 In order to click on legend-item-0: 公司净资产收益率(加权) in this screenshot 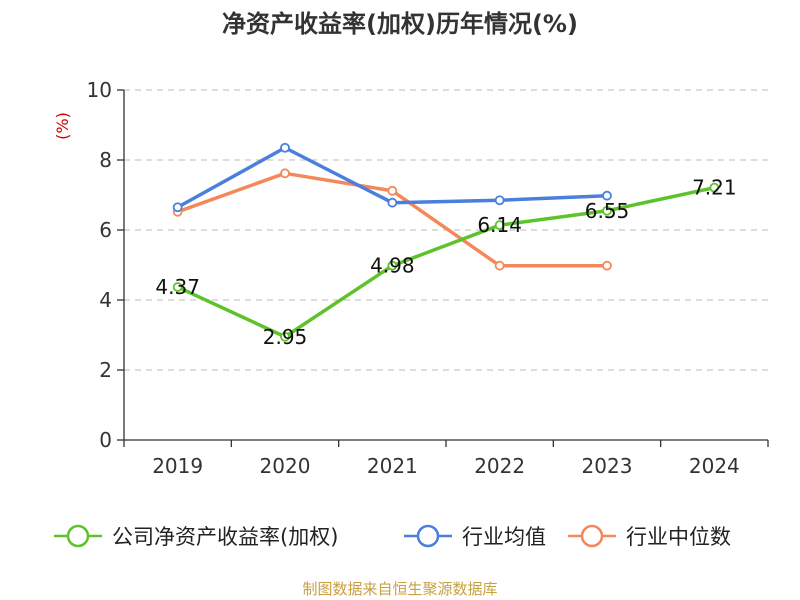, I will do `click(196, 536)`.